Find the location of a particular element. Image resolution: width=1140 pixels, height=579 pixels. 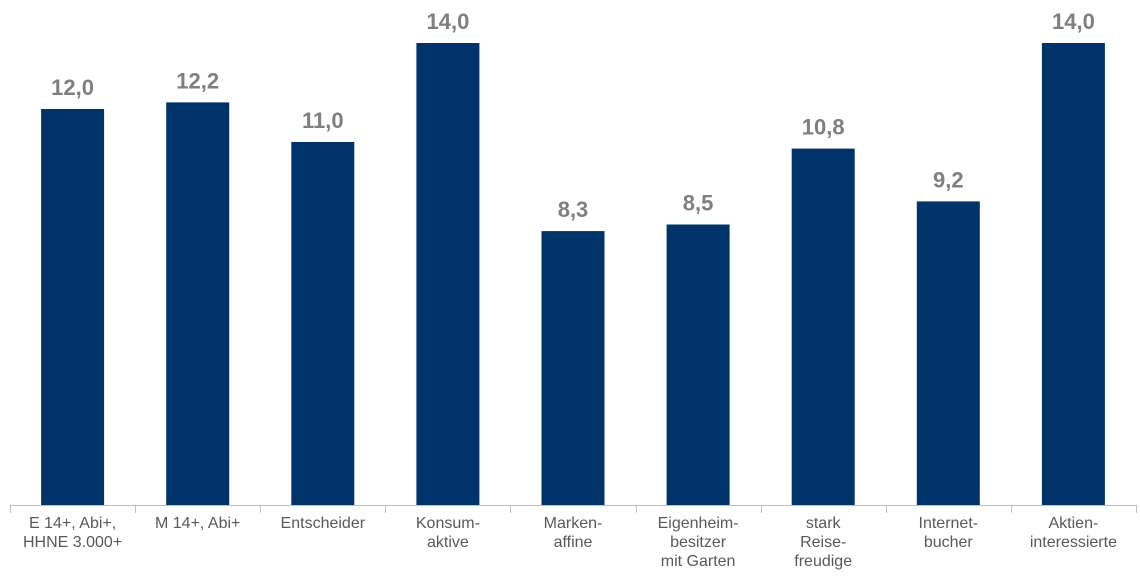

category-label-line: aktive is located at coordinates (448, 542).